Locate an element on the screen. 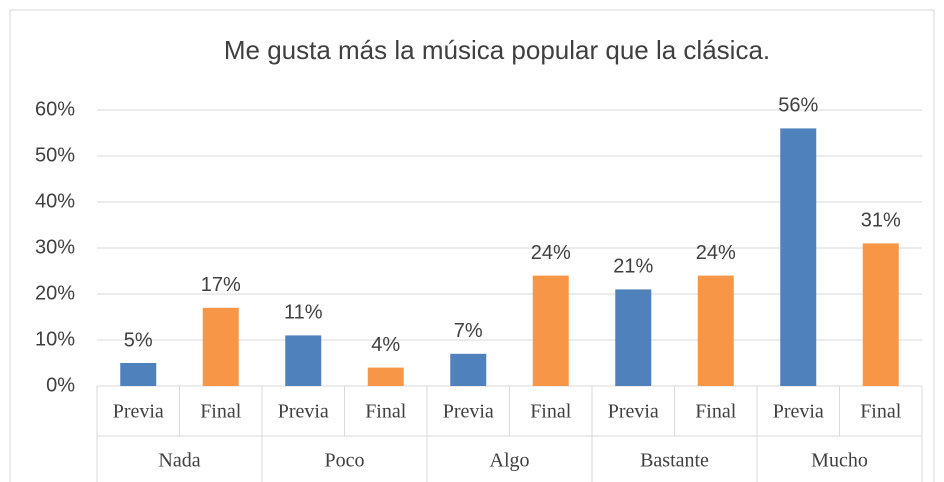 This screenshot has width=944, height=482. data-label: 11% is located at coordinates (303, 313).